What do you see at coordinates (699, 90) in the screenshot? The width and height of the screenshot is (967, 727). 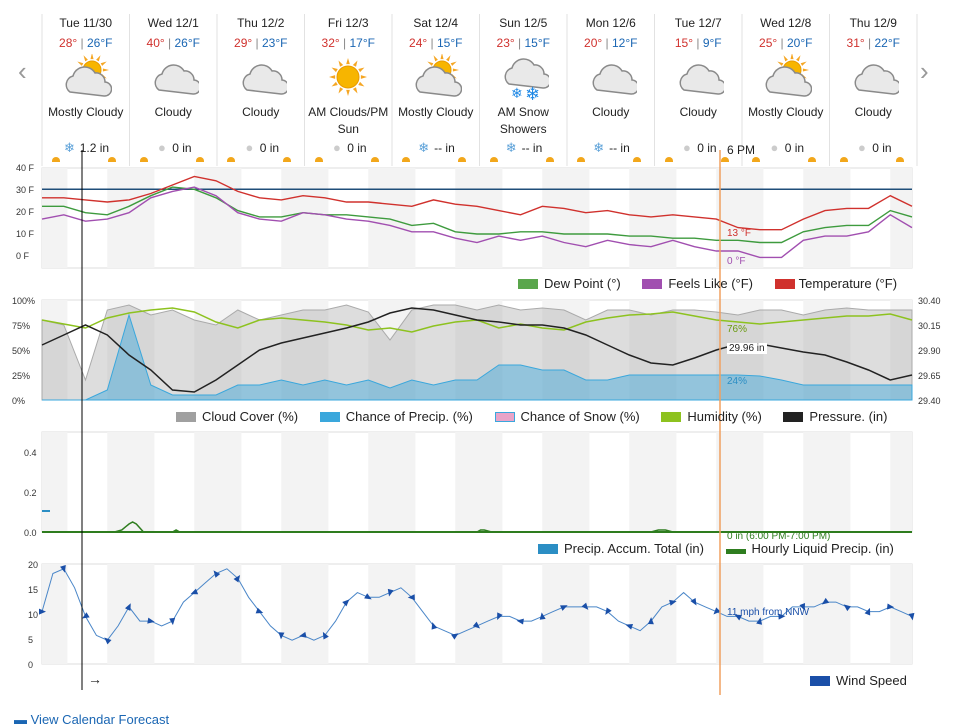 I see `day-column: Tue 12/7 15° | 9°F Cloudy ● 0 in` at bounding box center [699, 90].